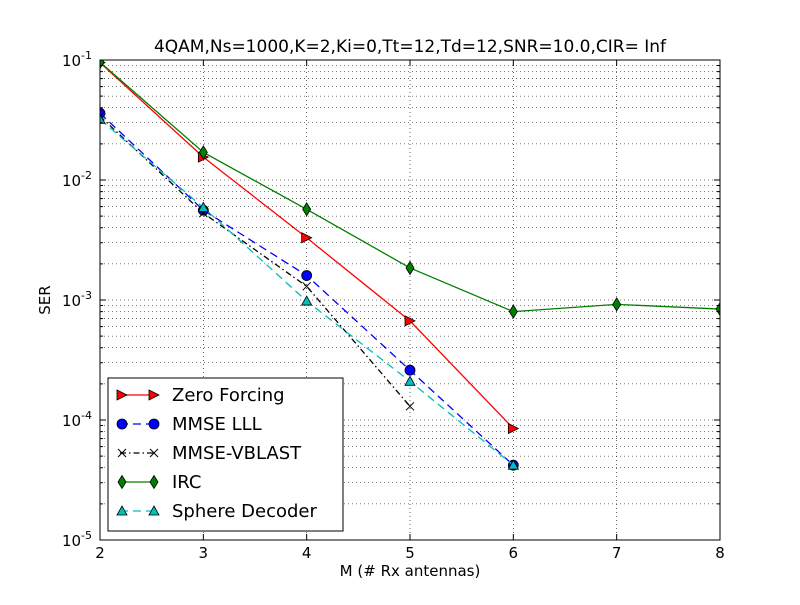 The width and height of the screenshot is (800, 605). I want to click on x-tick-label: 2, so click(100, 553).